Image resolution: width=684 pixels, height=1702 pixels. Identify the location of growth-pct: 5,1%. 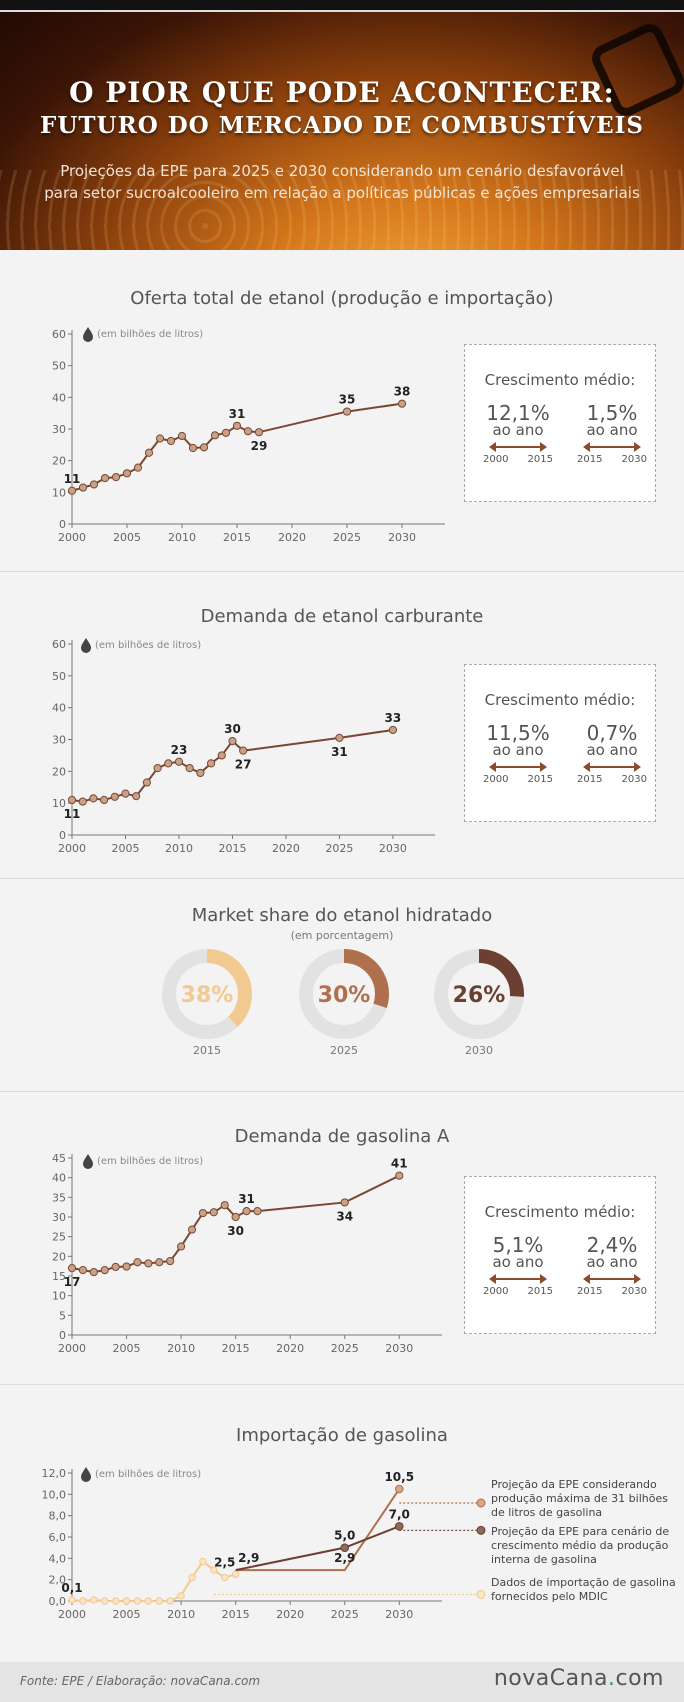
(518, 1245).